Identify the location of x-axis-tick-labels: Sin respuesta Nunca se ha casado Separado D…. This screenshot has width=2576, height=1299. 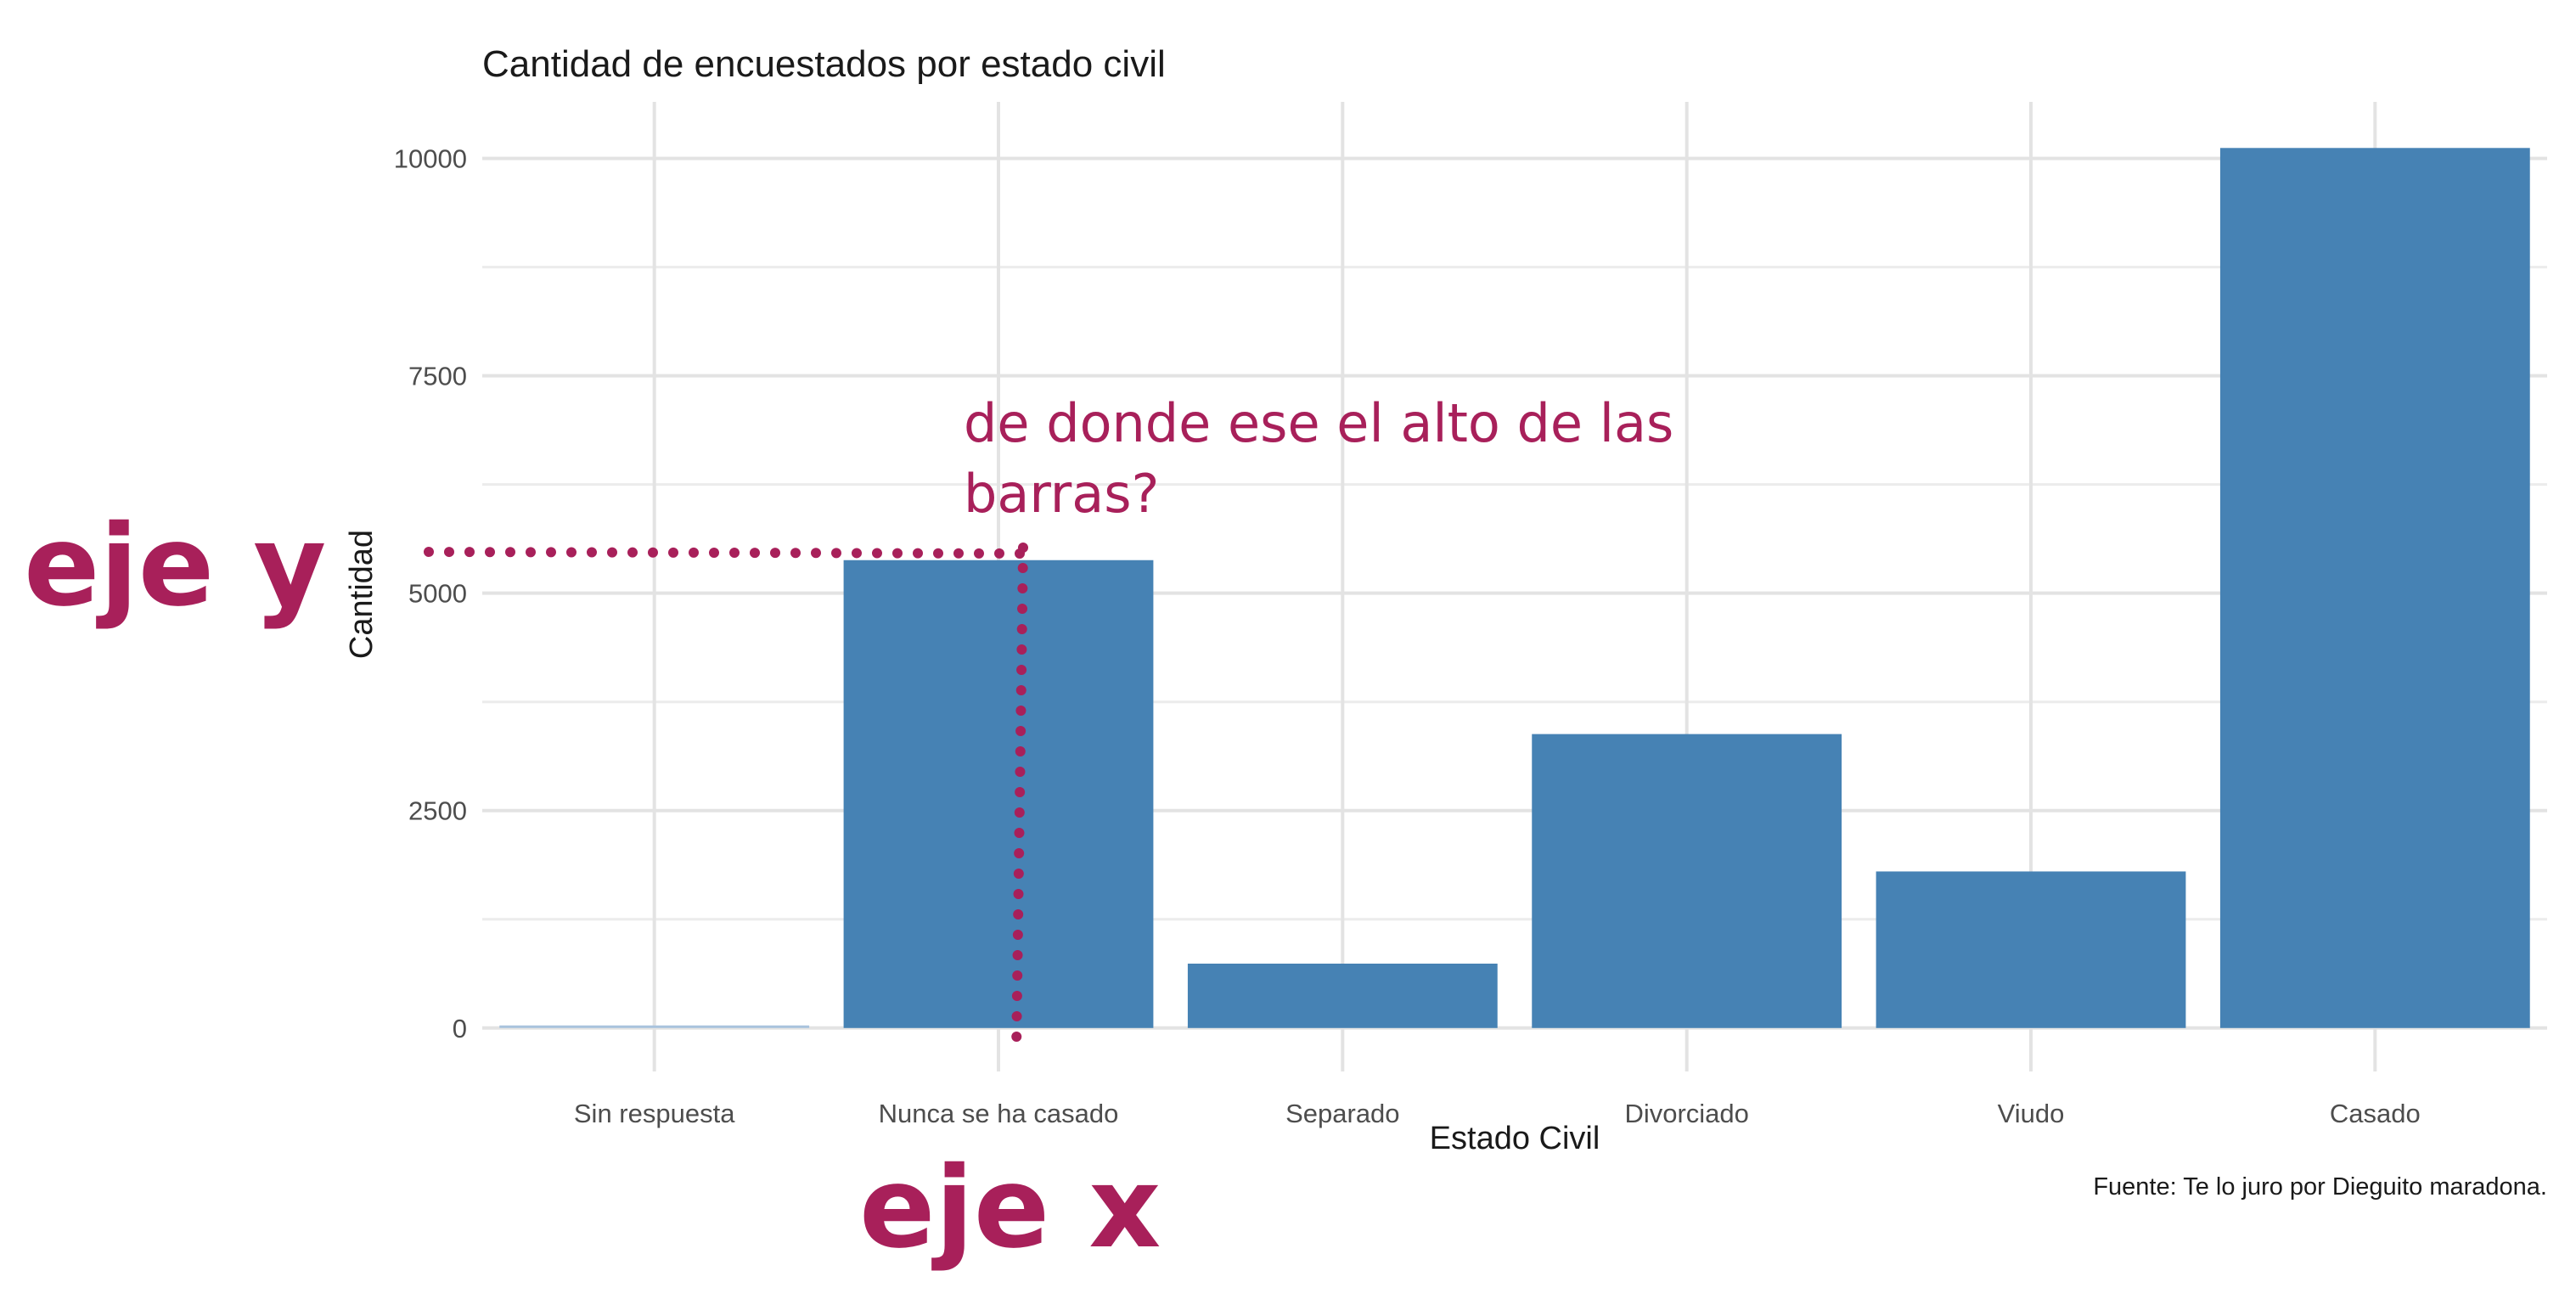
(1497, 1113).